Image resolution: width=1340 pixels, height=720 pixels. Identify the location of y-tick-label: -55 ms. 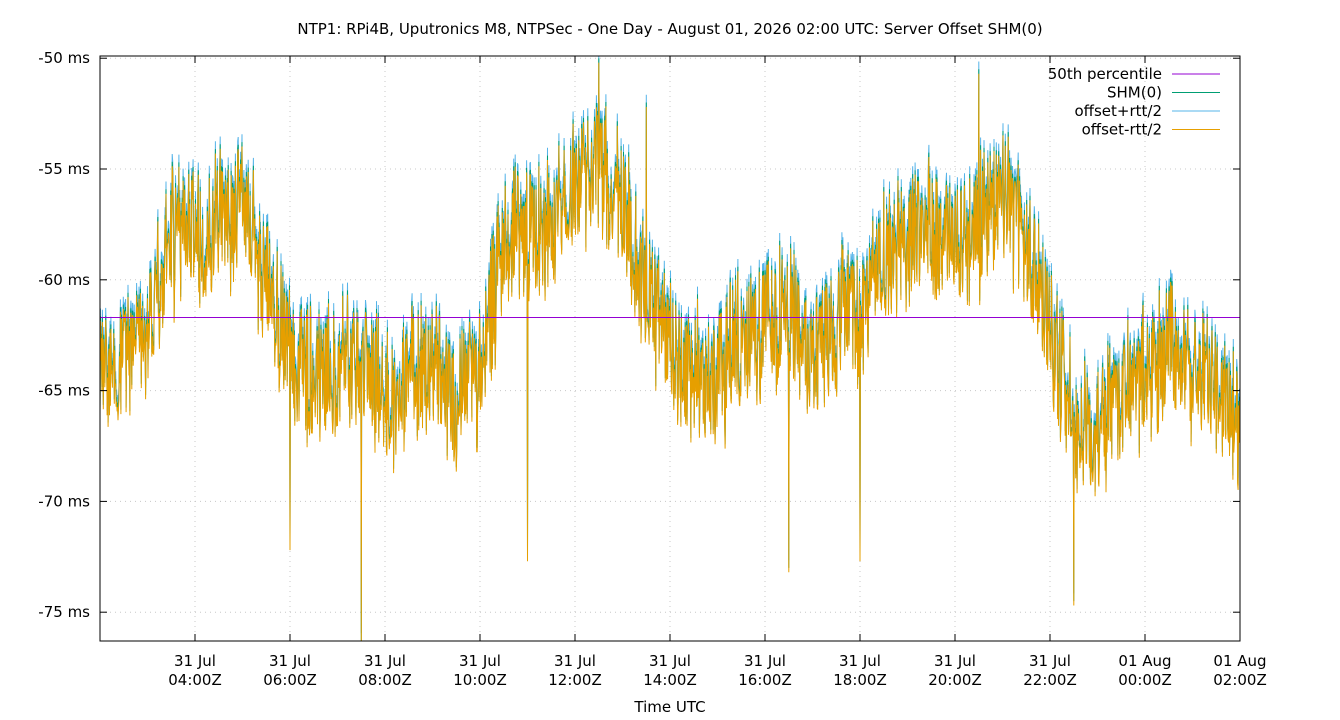
(64, 169).